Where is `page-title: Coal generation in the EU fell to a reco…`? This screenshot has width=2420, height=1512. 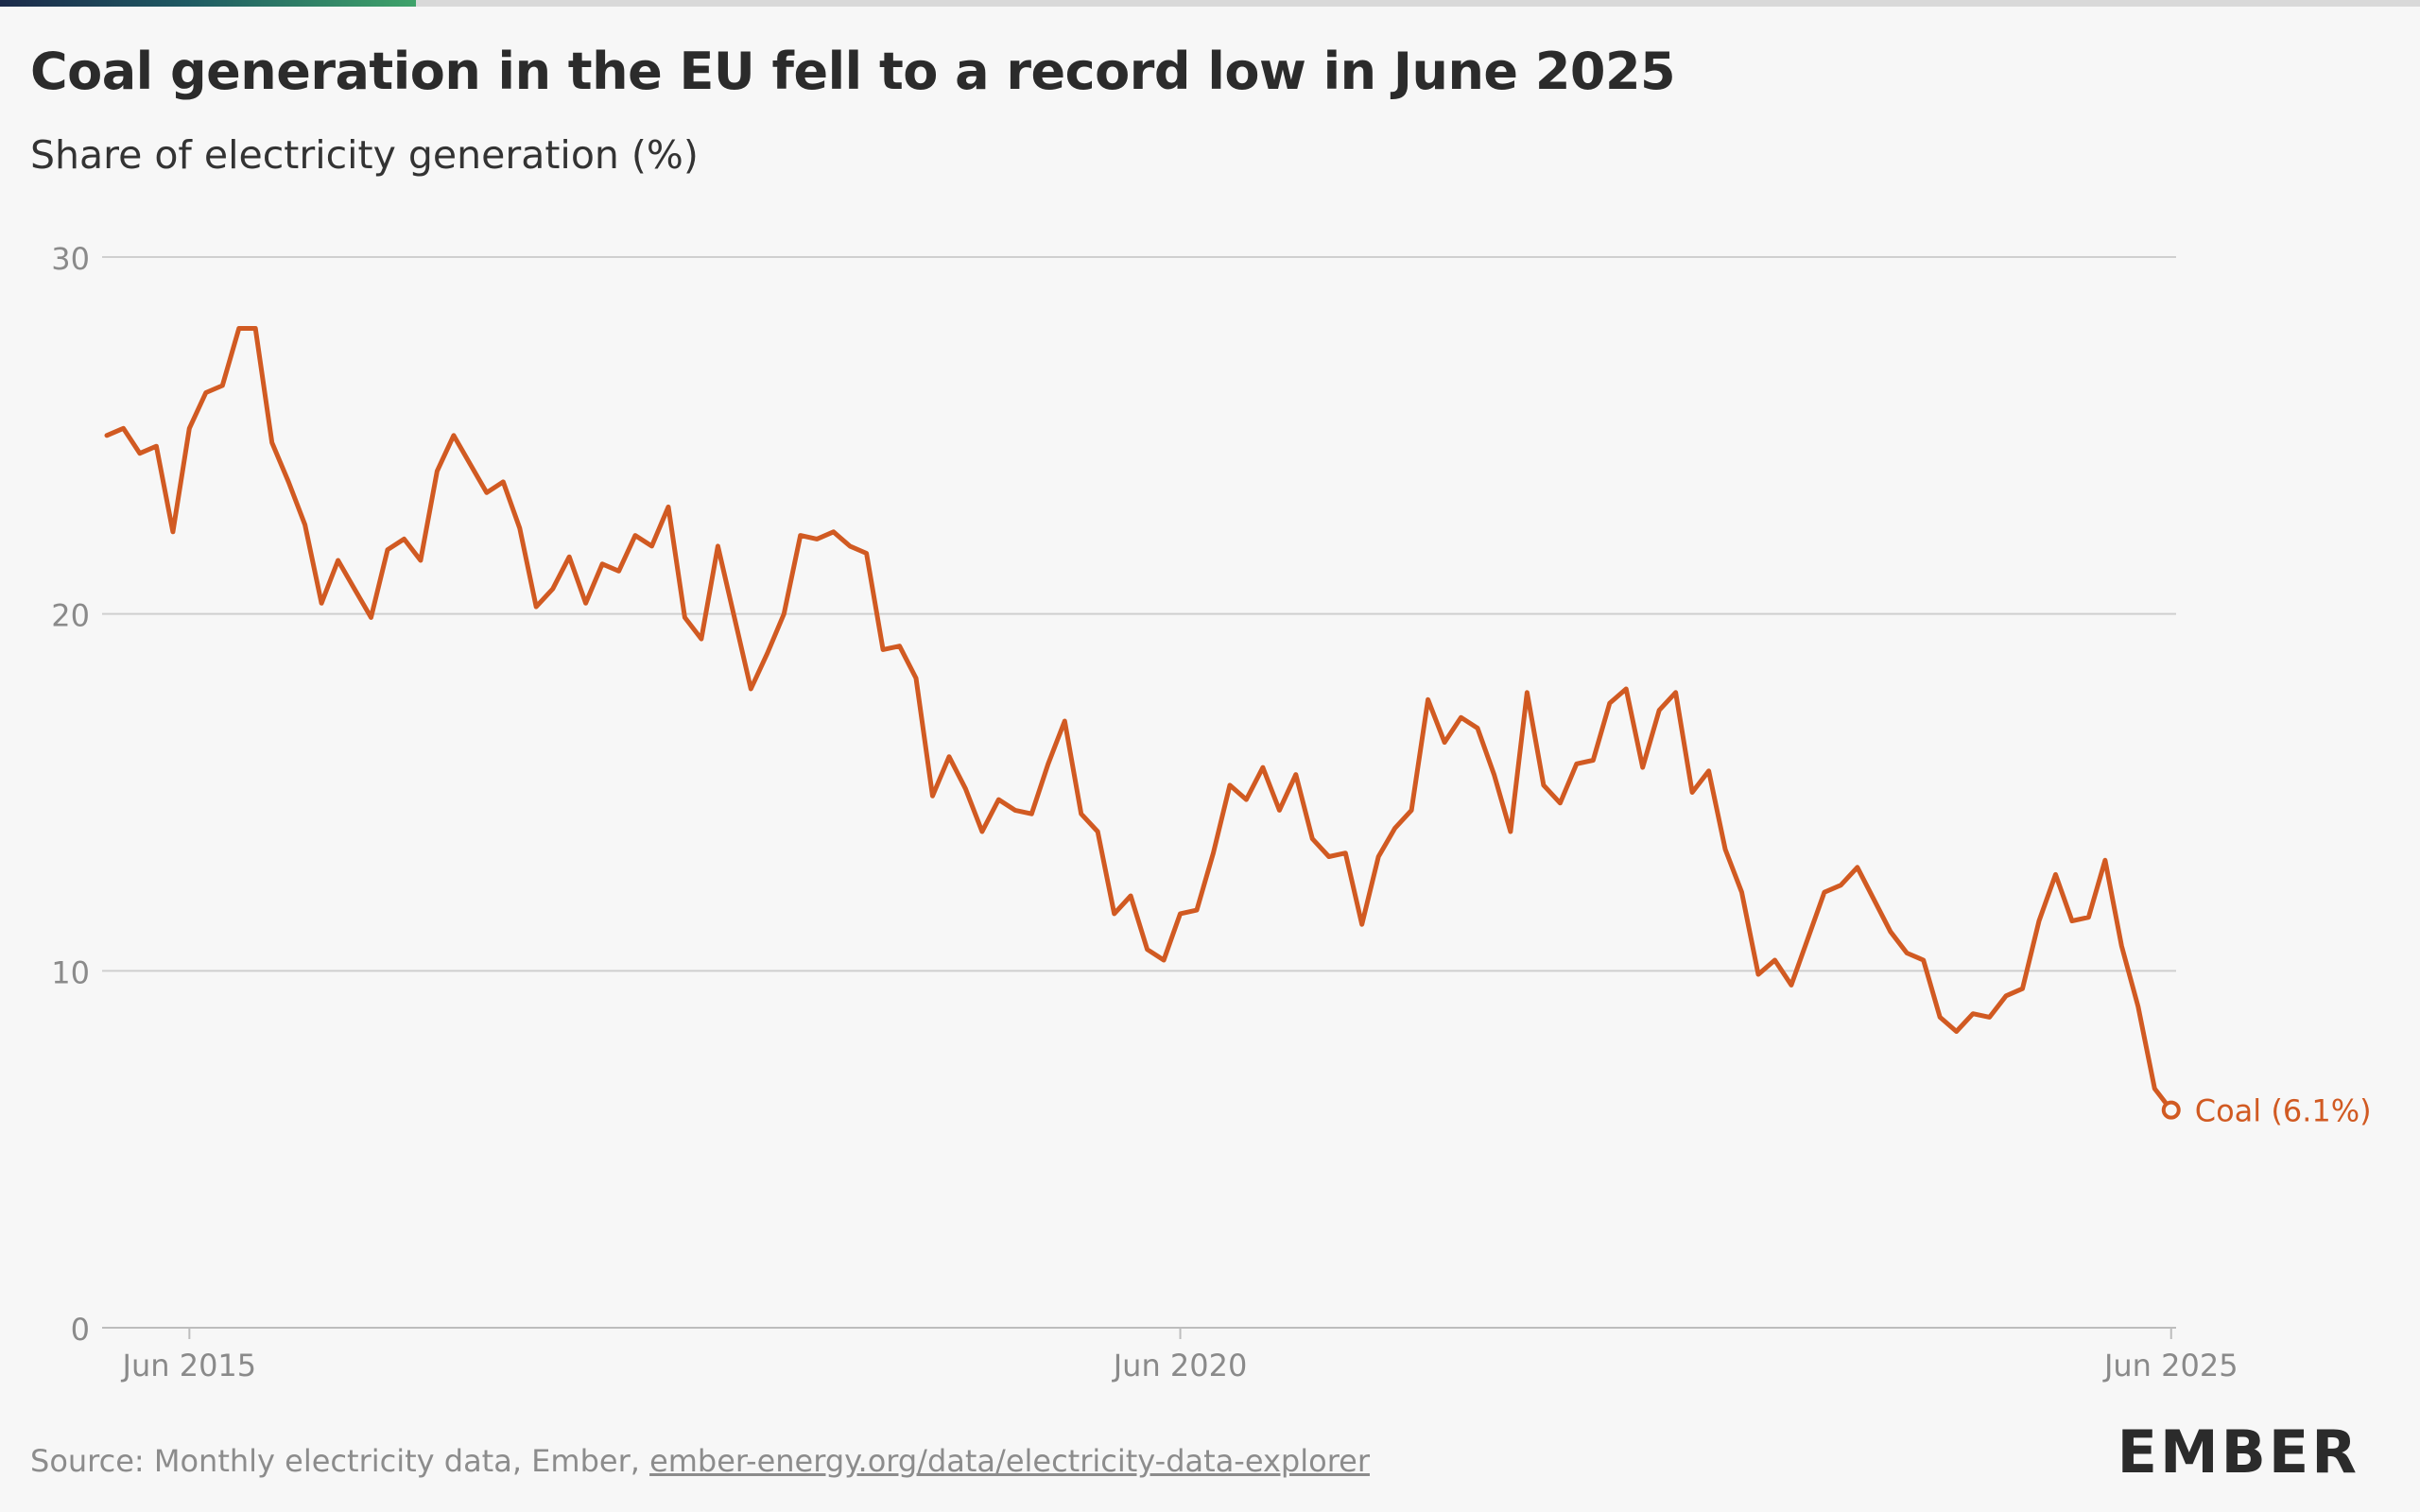
page-title: Coal generation in the EU fell to a reco… is located at coordinates (853, 71).